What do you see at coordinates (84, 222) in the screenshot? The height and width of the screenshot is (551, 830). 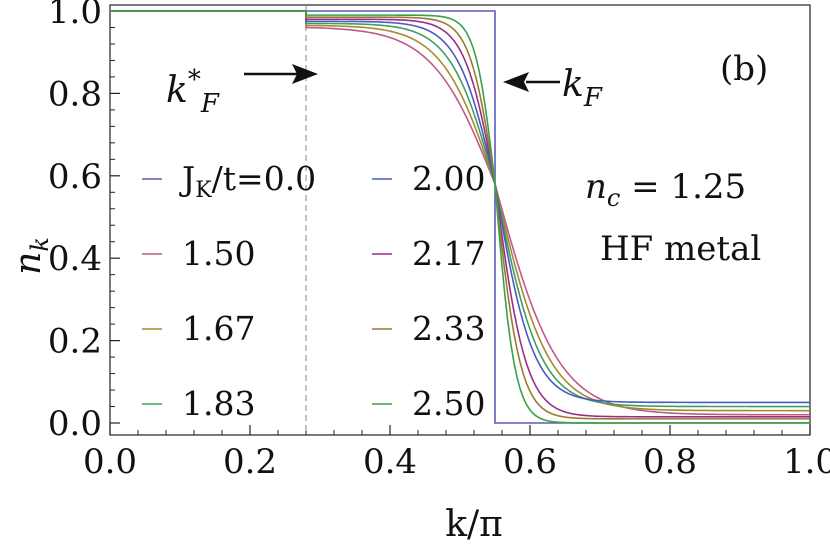 I see `y-ticks: 0.0 0.2 0.4 0.6 0.8 1.0` at bounding box center [84, 222].